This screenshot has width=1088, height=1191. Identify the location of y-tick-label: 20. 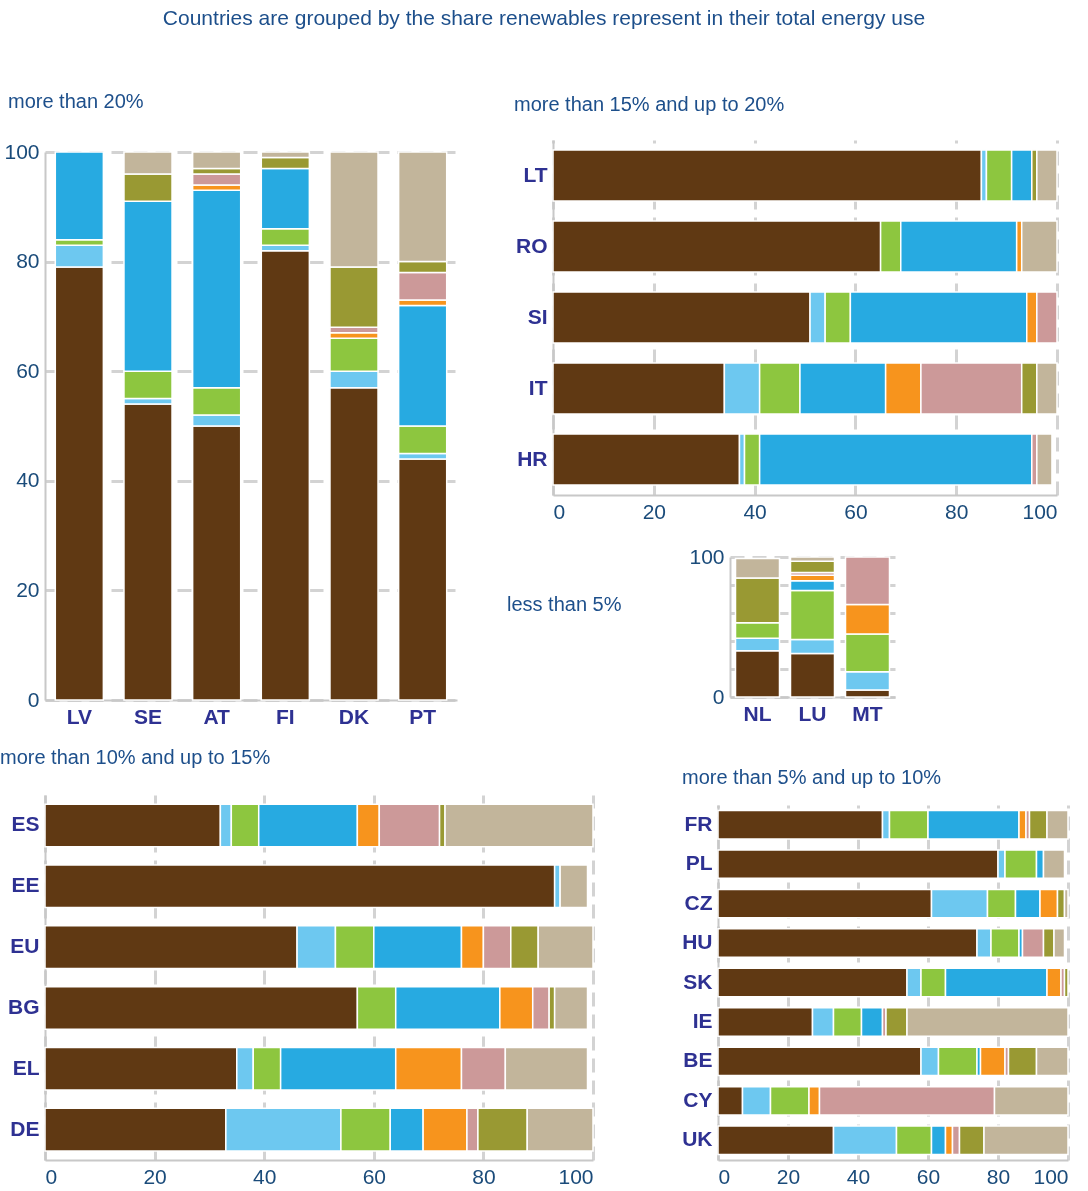
(28, 589).